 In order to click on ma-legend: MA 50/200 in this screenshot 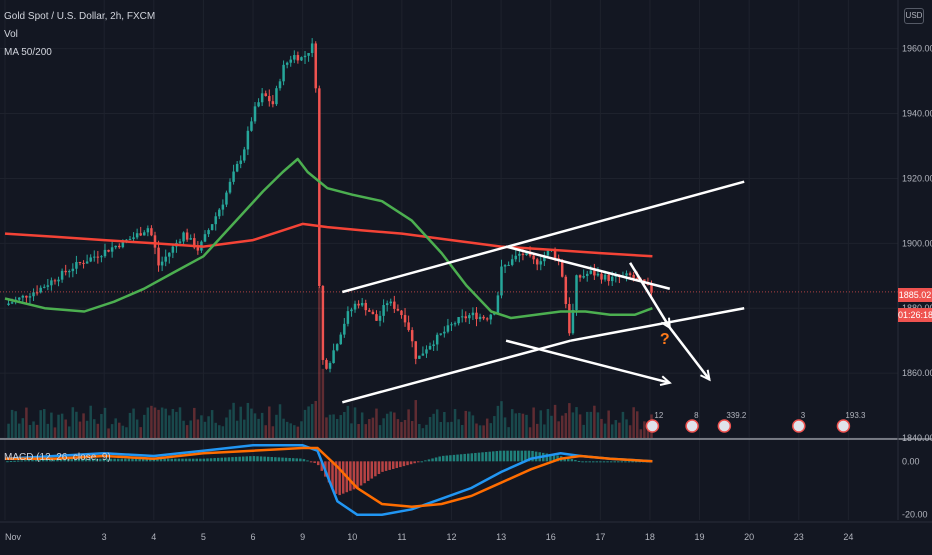, I will do `click(28, 52)`.